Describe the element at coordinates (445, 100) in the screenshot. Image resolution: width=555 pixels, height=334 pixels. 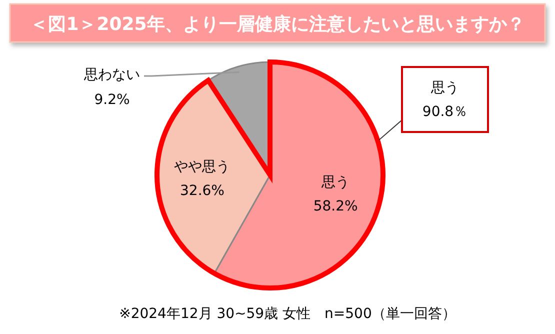
I see `text: 思う 90.8％` at that location.